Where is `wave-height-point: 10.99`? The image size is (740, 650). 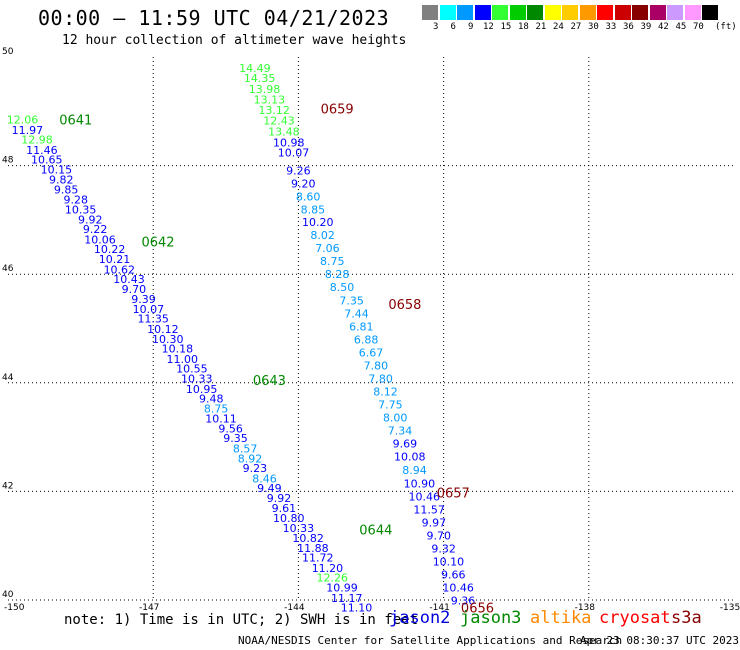 wave-height-point: 10.99 is located at coordinates (342, 588).